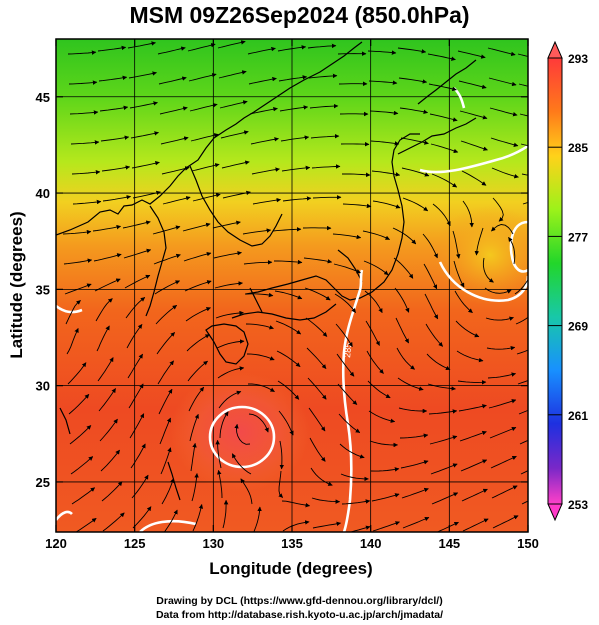 This screenshot has height=625, width=599. I want to click on contour-west, so click(69, 309).